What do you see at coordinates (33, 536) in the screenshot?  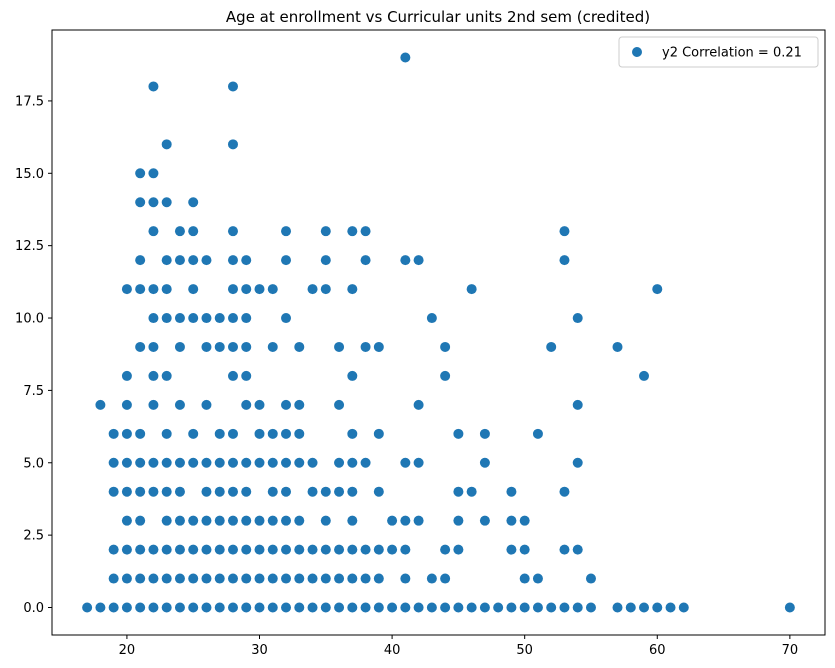 I see `y-tick-label: 2.5` at bounding box center [33, 536].